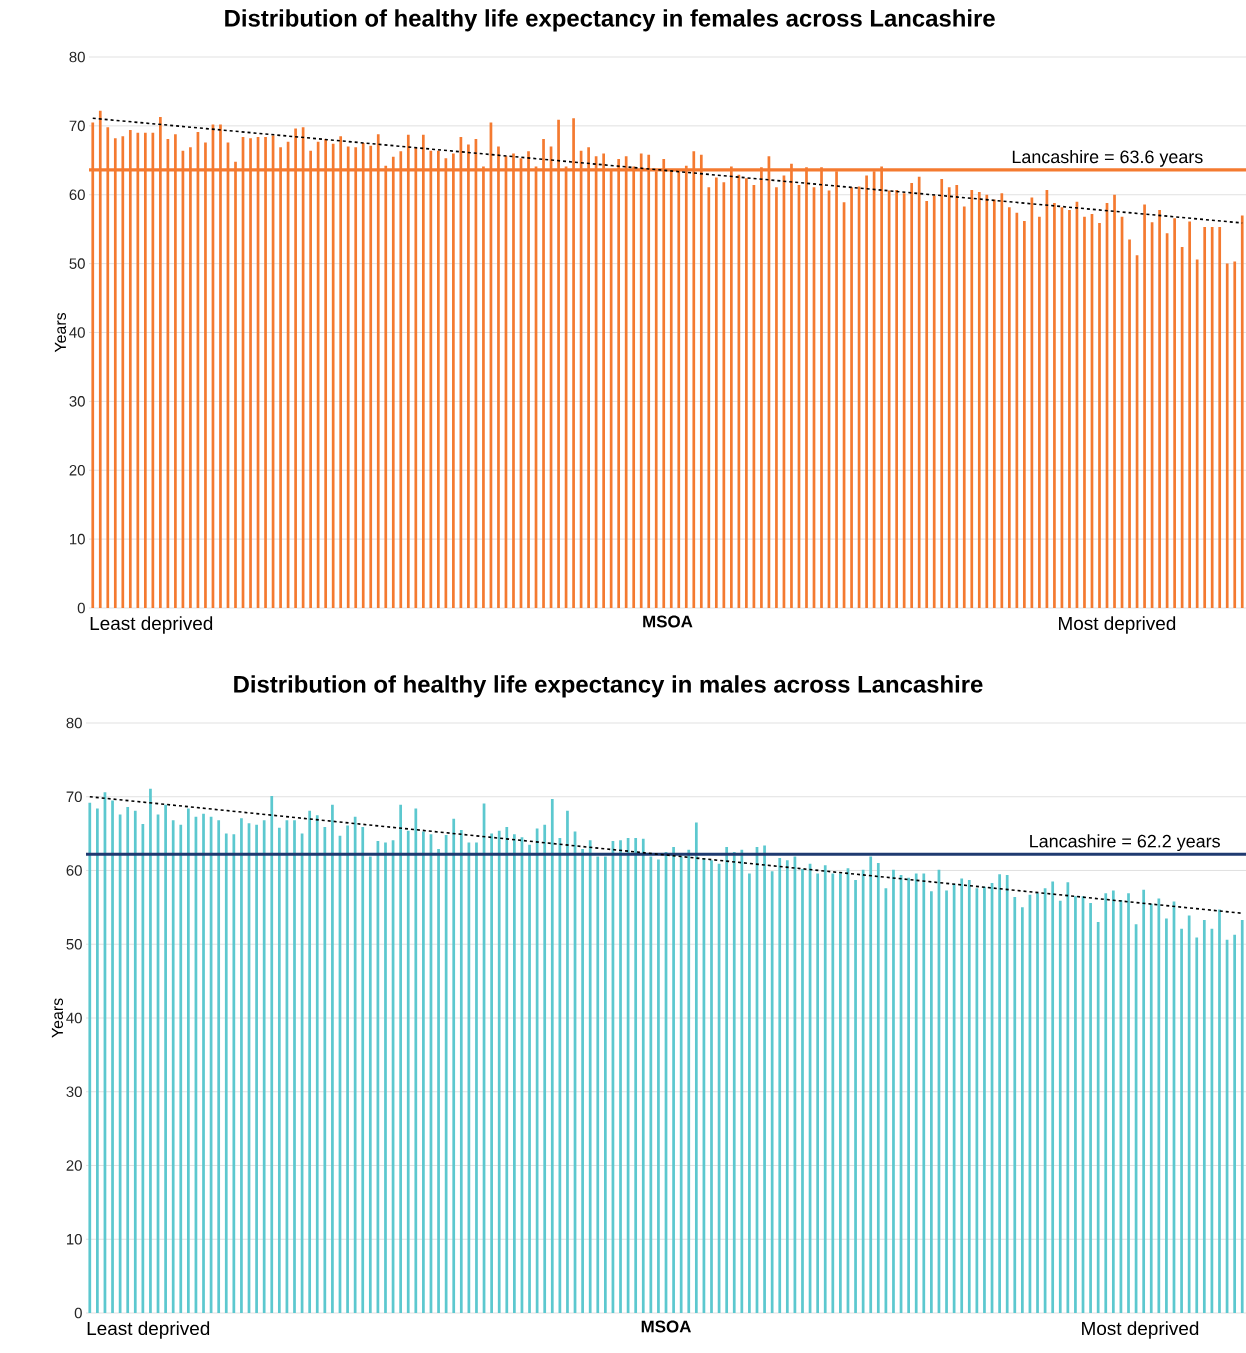 The width and height of the screenshot is (1246, 1353). What do you see at coordinates (1107, 158) in the screenshot?
I see `ref-line-label: Lancashire = 63.6 years` at bounding box center [1107, 158].